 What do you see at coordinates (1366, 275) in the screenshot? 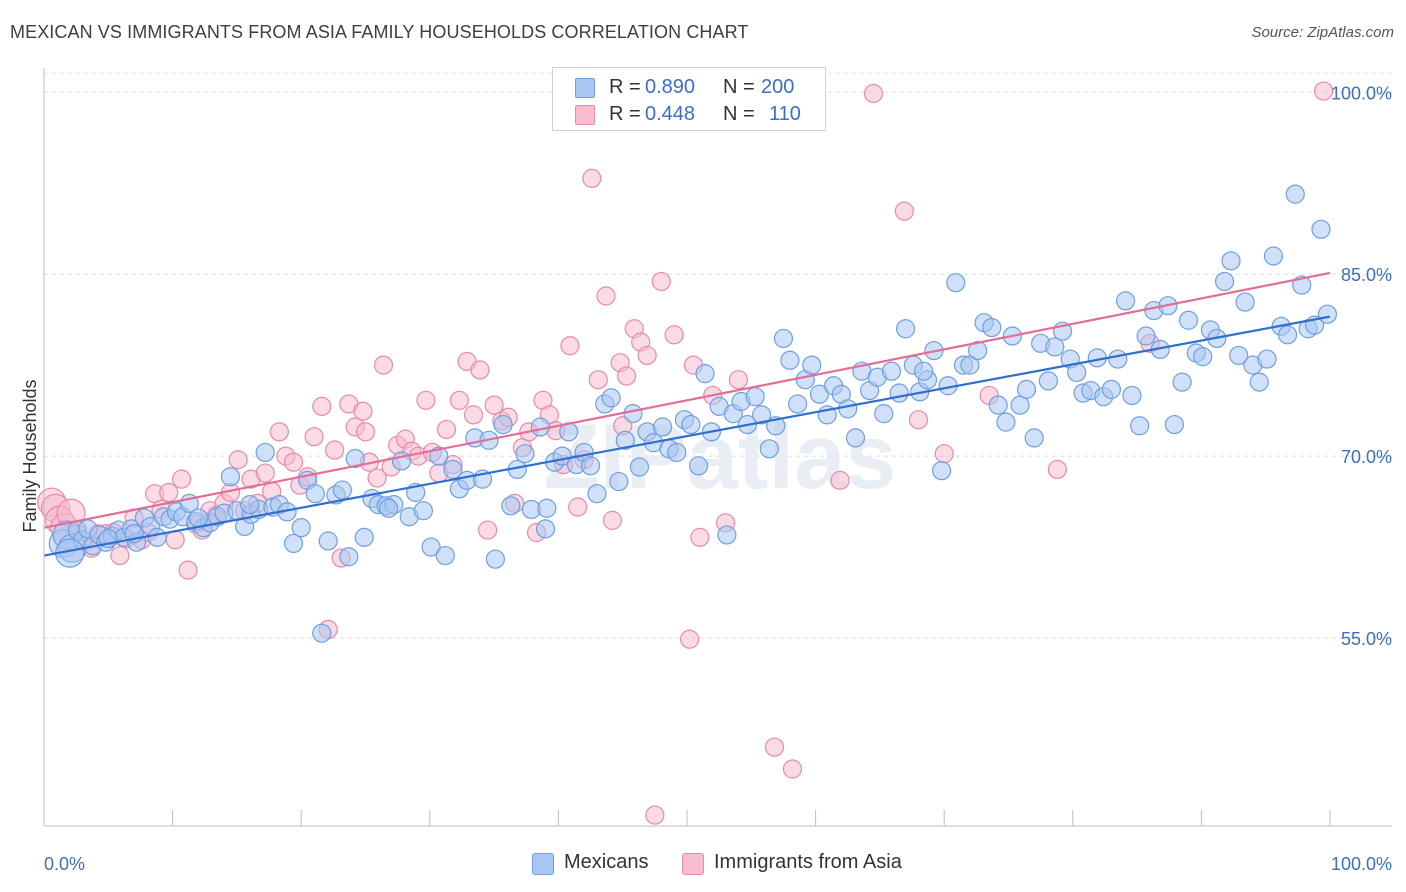
I see `y-tick-label: 85.0%` at bounding box center [1366, 275].